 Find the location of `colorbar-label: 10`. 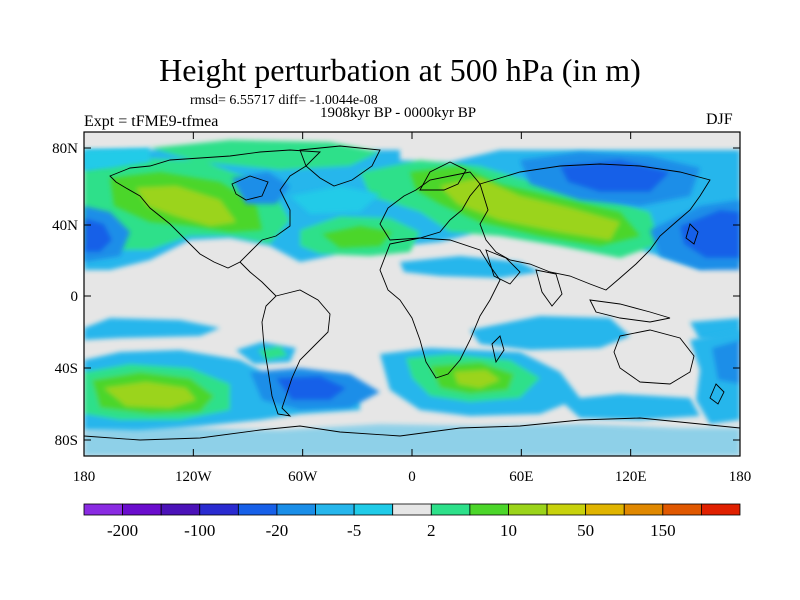

colorbar-label: 10 is located at coordinates (508, 530).